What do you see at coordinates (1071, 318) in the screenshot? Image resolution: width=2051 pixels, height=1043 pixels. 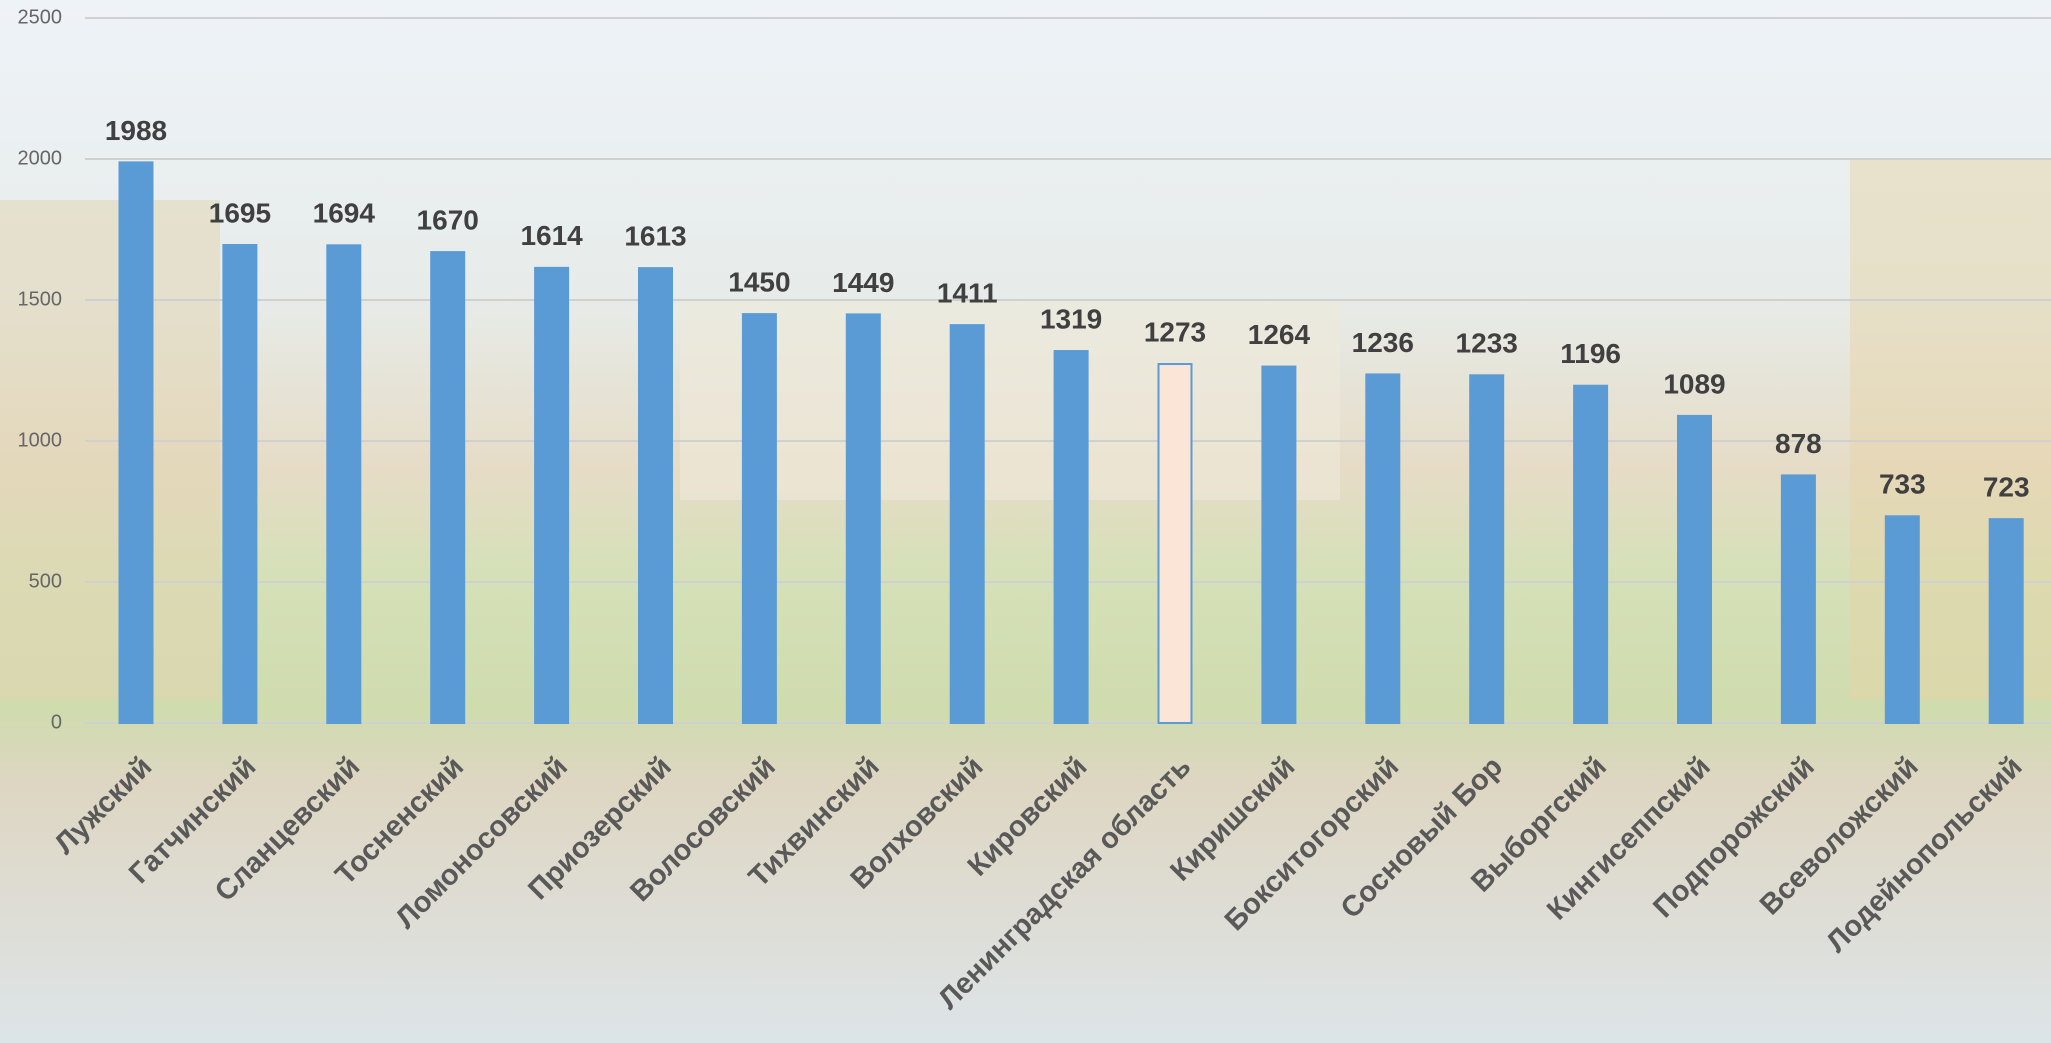 I see `value-label: 1319` at bounding box center [1071, 318].